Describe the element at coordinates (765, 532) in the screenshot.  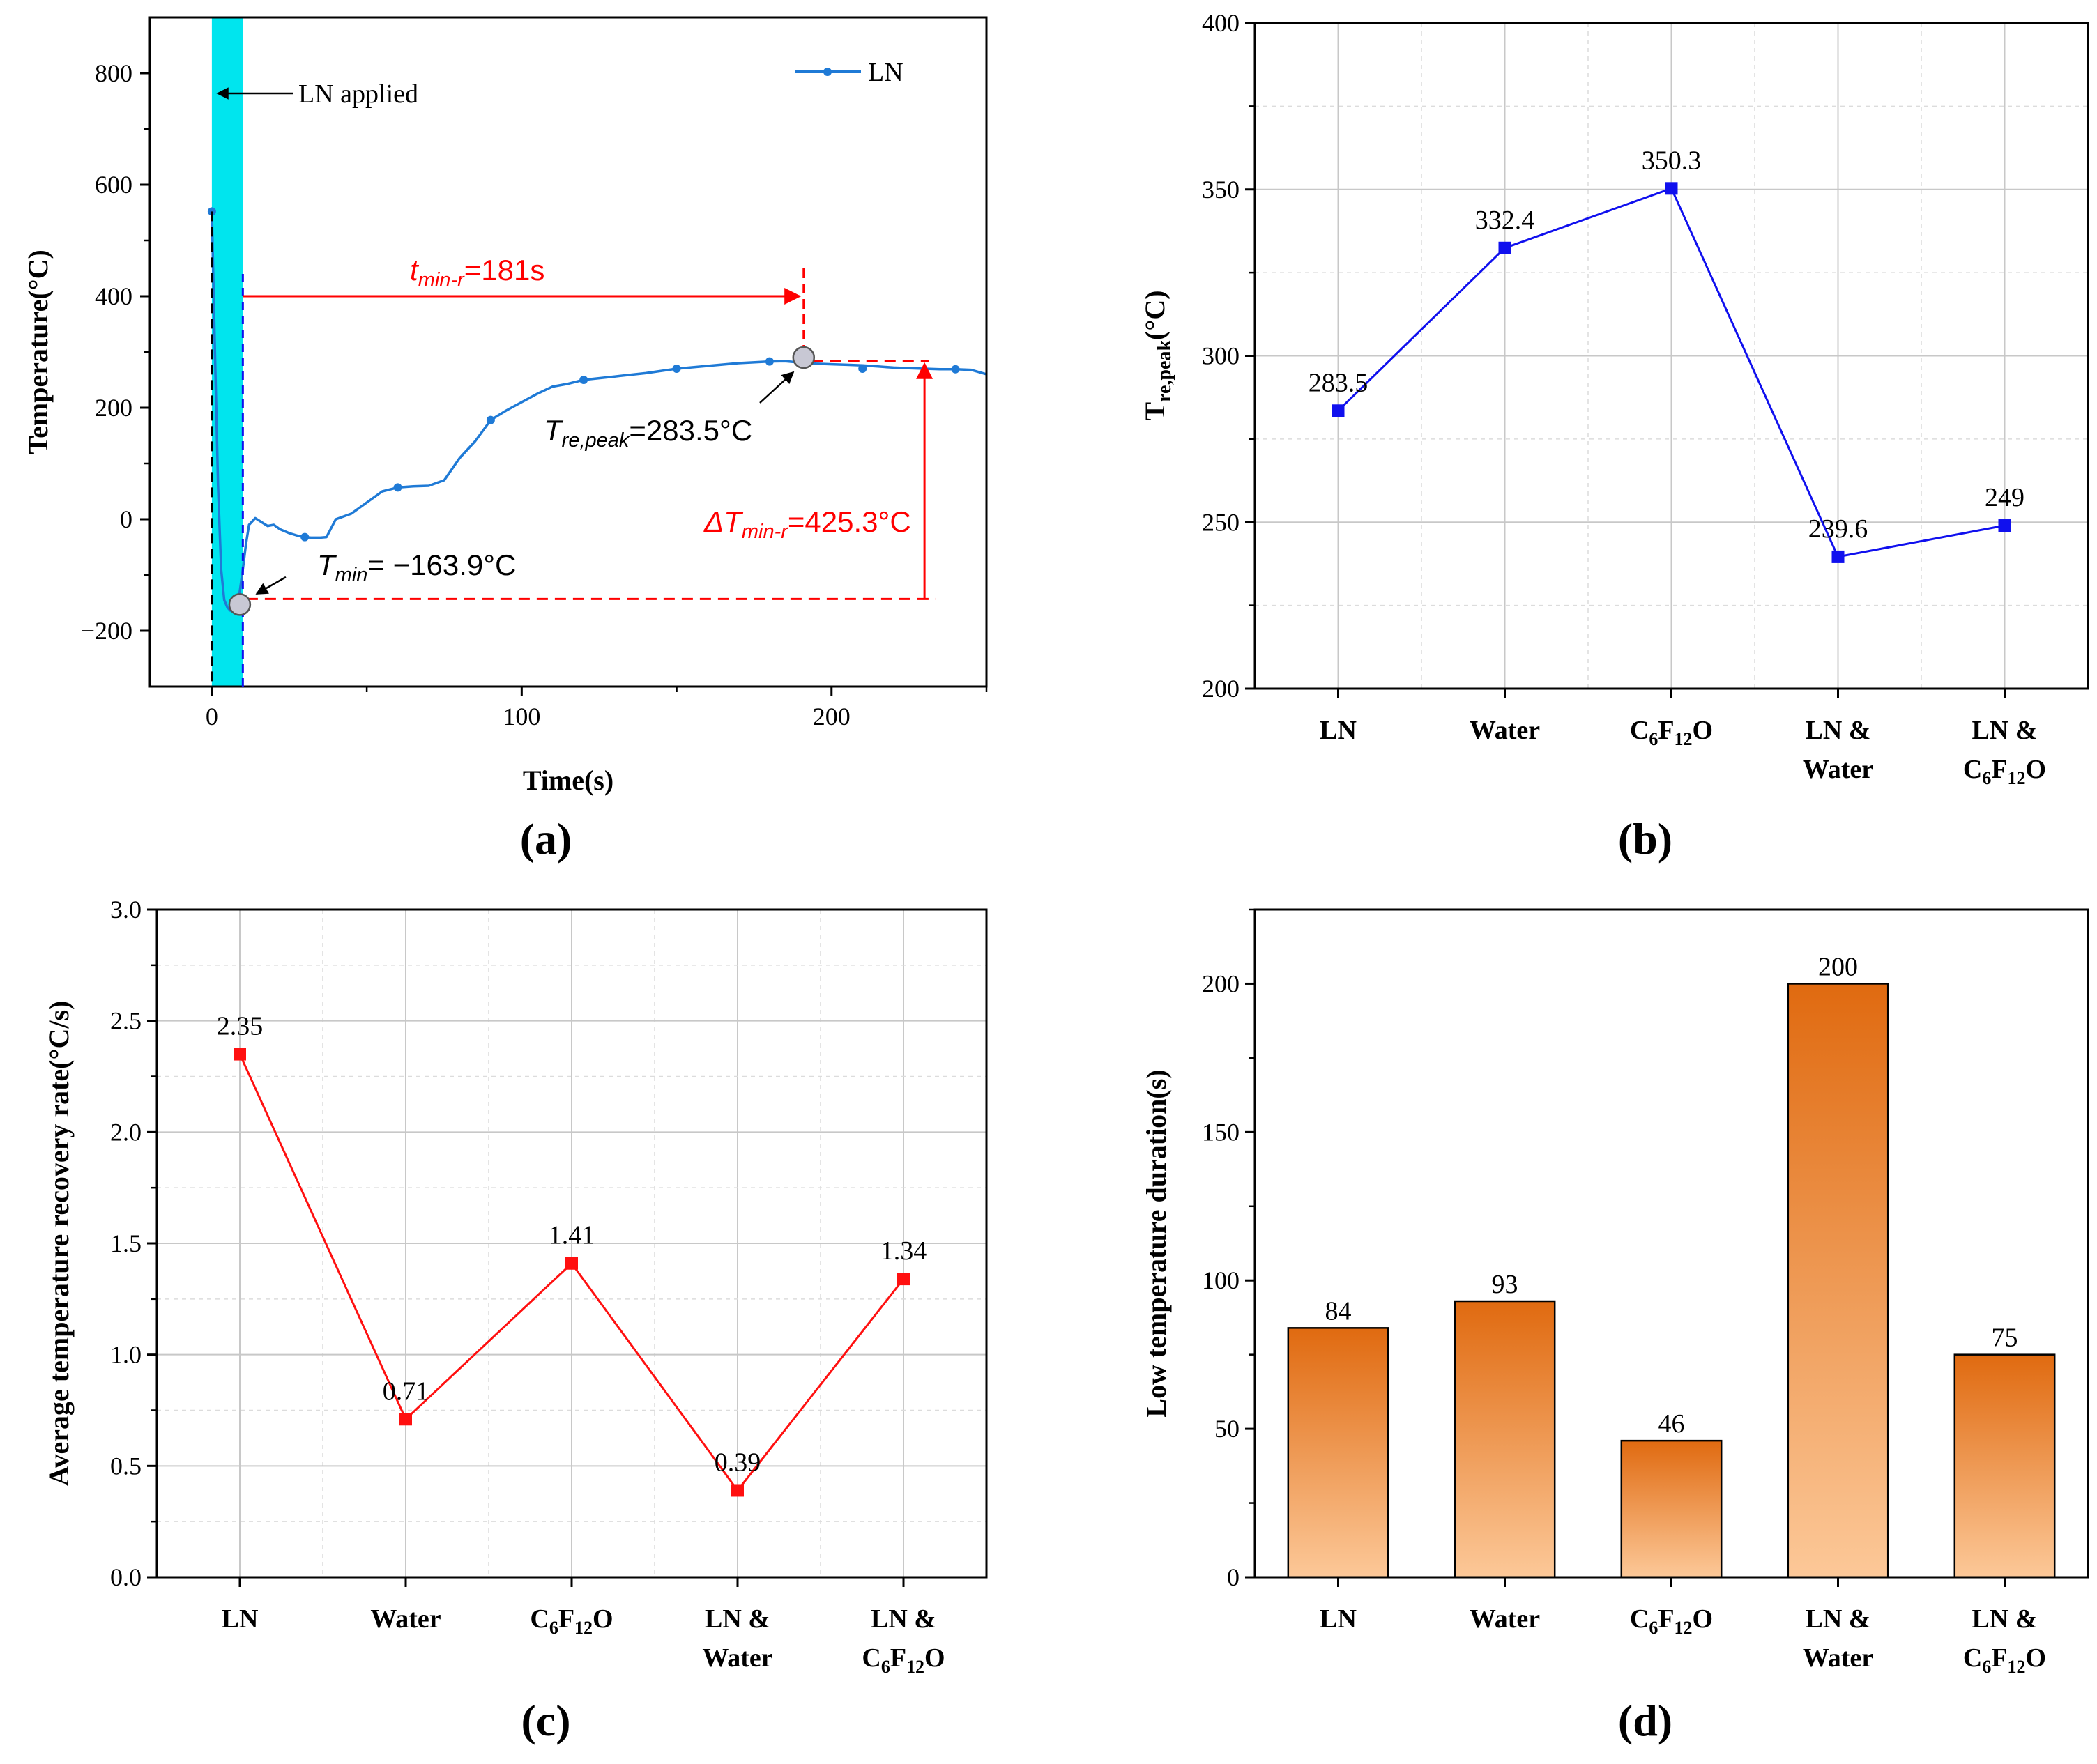
I see `delta-t-subscript: min-r` at that location.